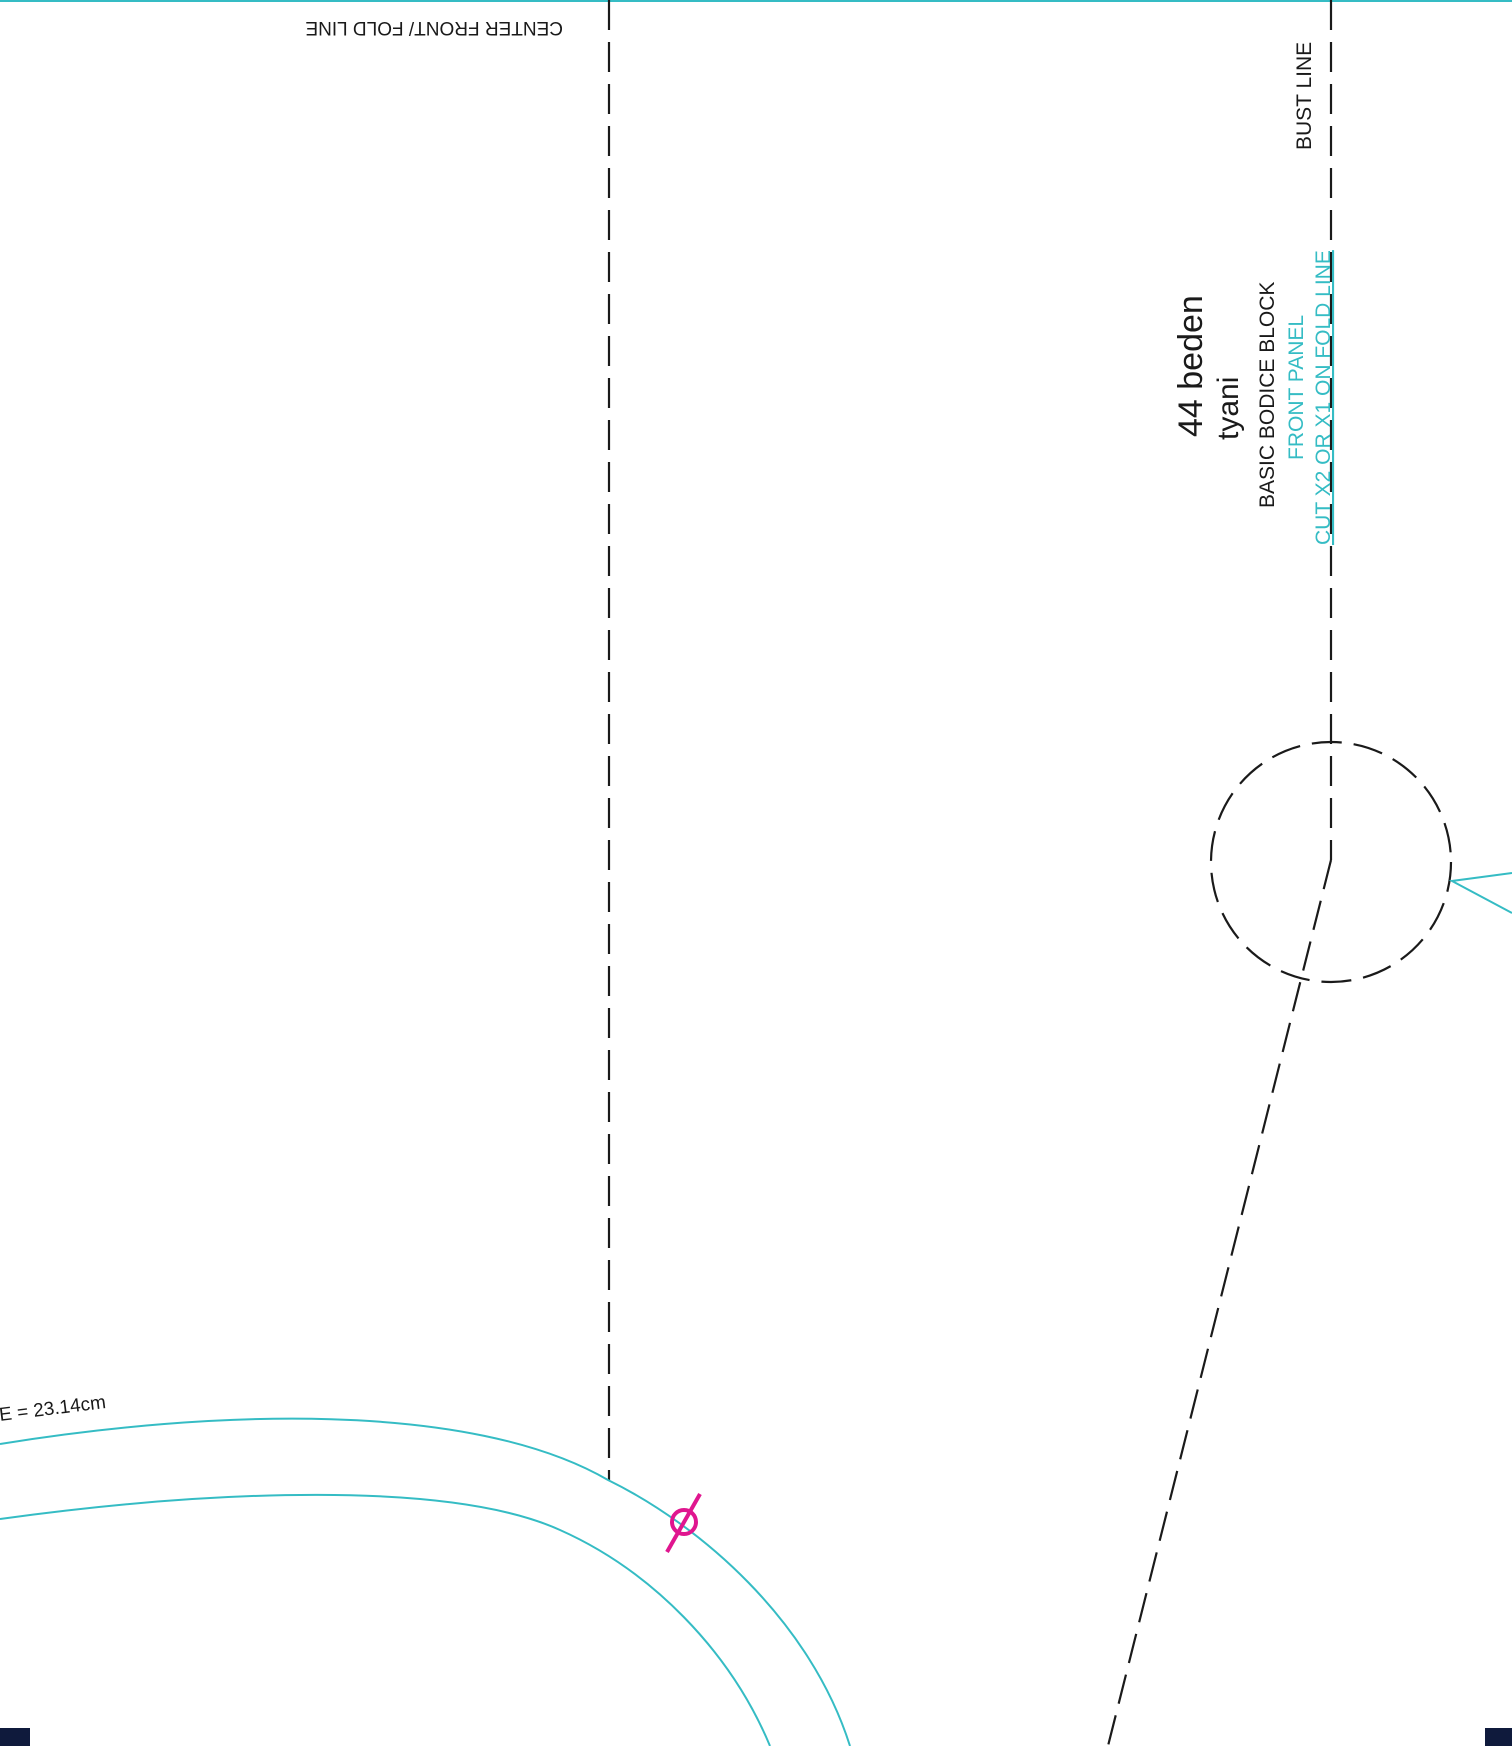 The height and width of the screenshot is (1746, 1512). What do you see at coordinates (1304, 96) in the screenshot?
I see `bust-line-label: BUST LINE` at bounding box center [1304, 96].